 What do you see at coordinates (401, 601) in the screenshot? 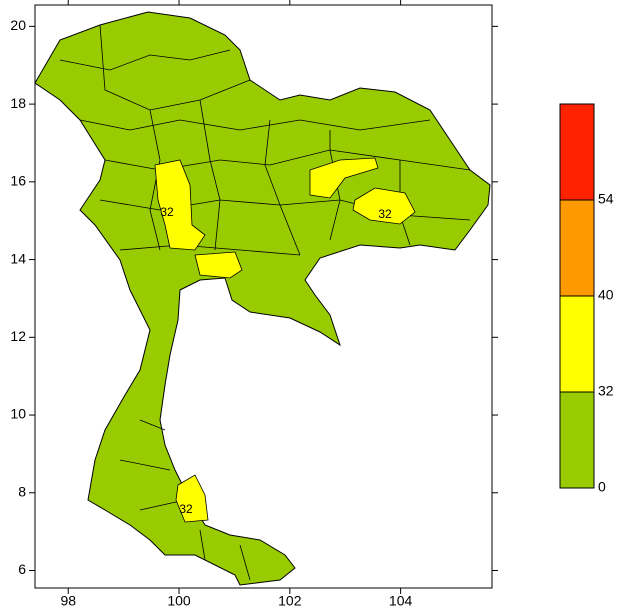
I see `x-tick-label: 104` at bounding box center [401, 601].